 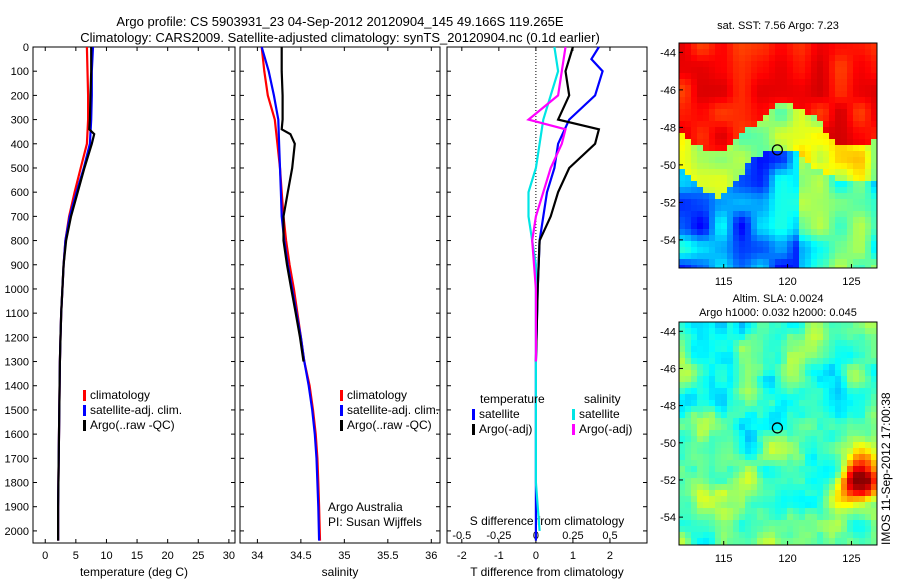 I want to click on y-tick-label: 1200, so click(x=17, y=338).